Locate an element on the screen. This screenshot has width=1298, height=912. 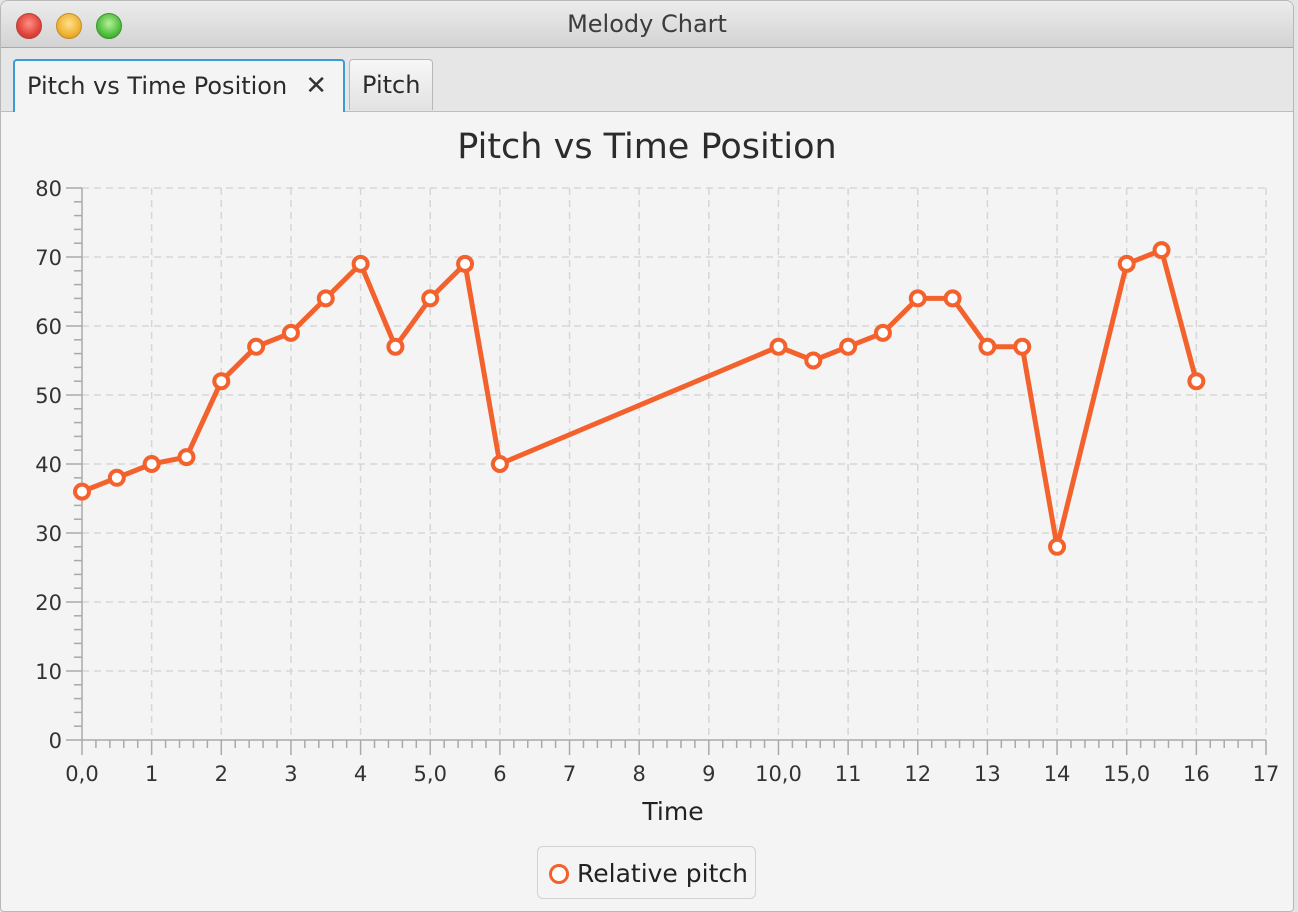
title-bar: Melody Chart is located at coordinates (647, 24).